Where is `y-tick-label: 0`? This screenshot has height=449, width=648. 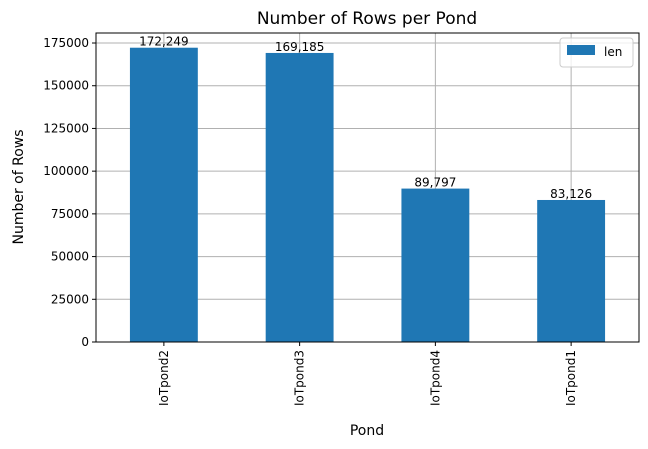 y-tick-label: 0 is located at coordinates (85, 342).